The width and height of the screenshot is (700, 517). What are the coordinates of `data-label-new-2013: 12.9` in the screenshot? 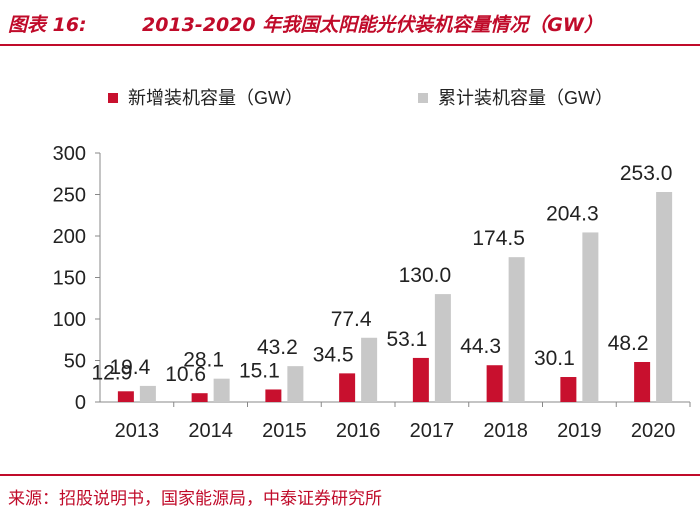 It's located at (111, 372).